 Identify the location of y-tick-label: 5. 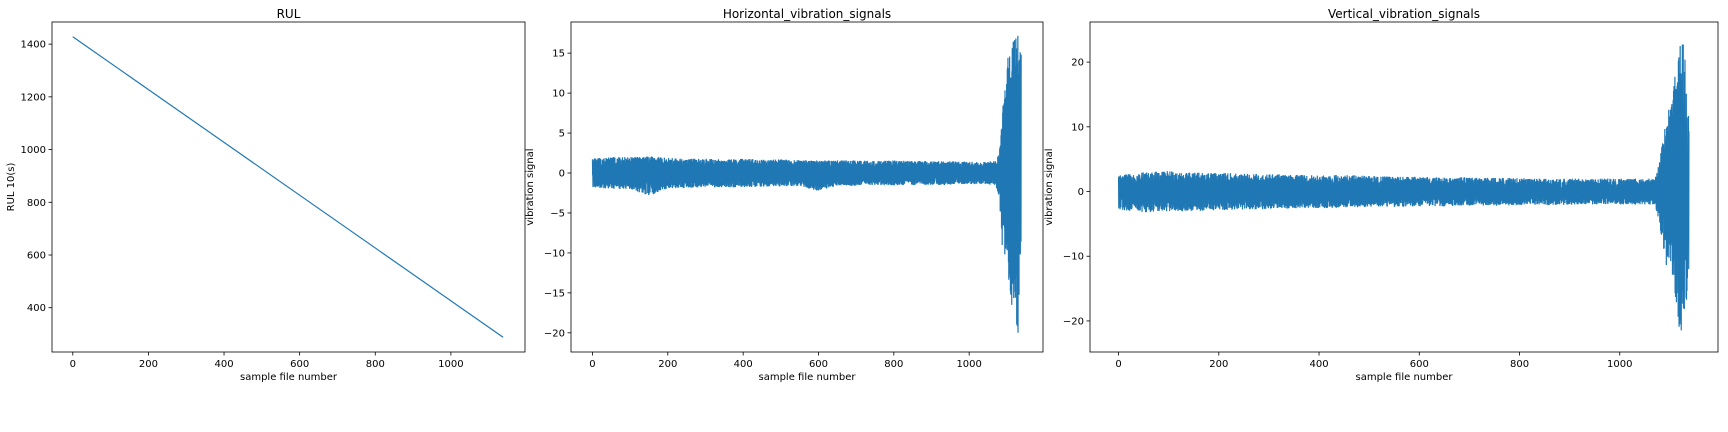
(562, 134).